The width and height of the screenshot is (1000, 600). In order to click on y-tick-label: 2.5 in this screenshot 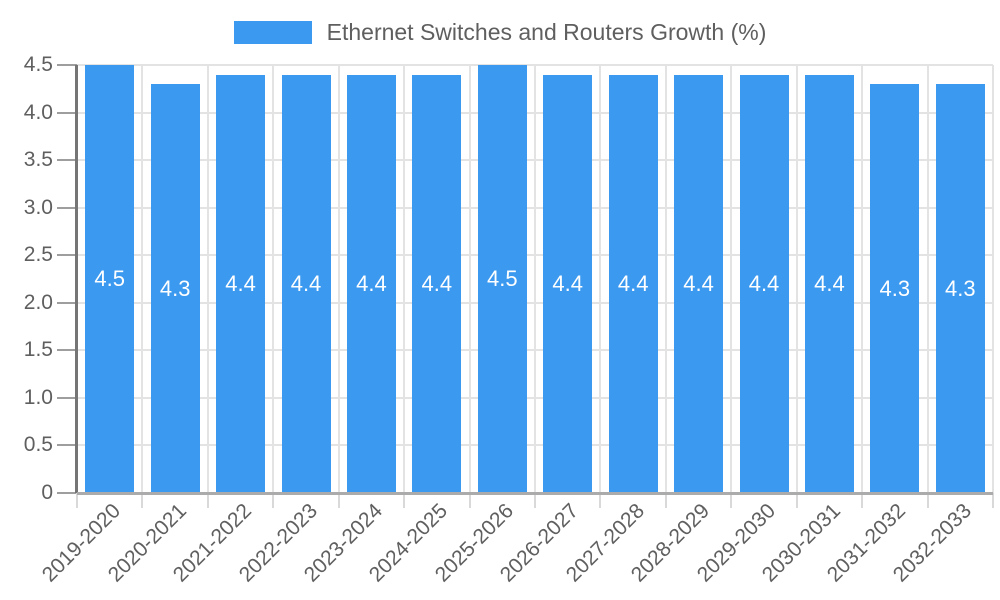, I will do `click(38, 255)`.